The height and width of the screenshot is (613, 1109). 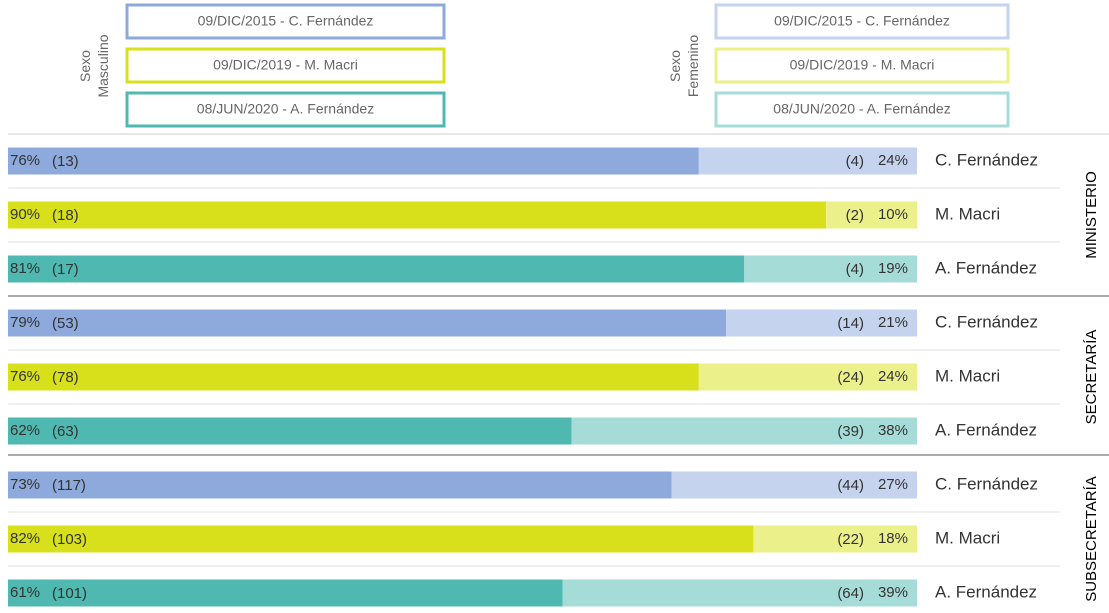 I want to click on male-pct: 79%, so click(x=25, y=322).